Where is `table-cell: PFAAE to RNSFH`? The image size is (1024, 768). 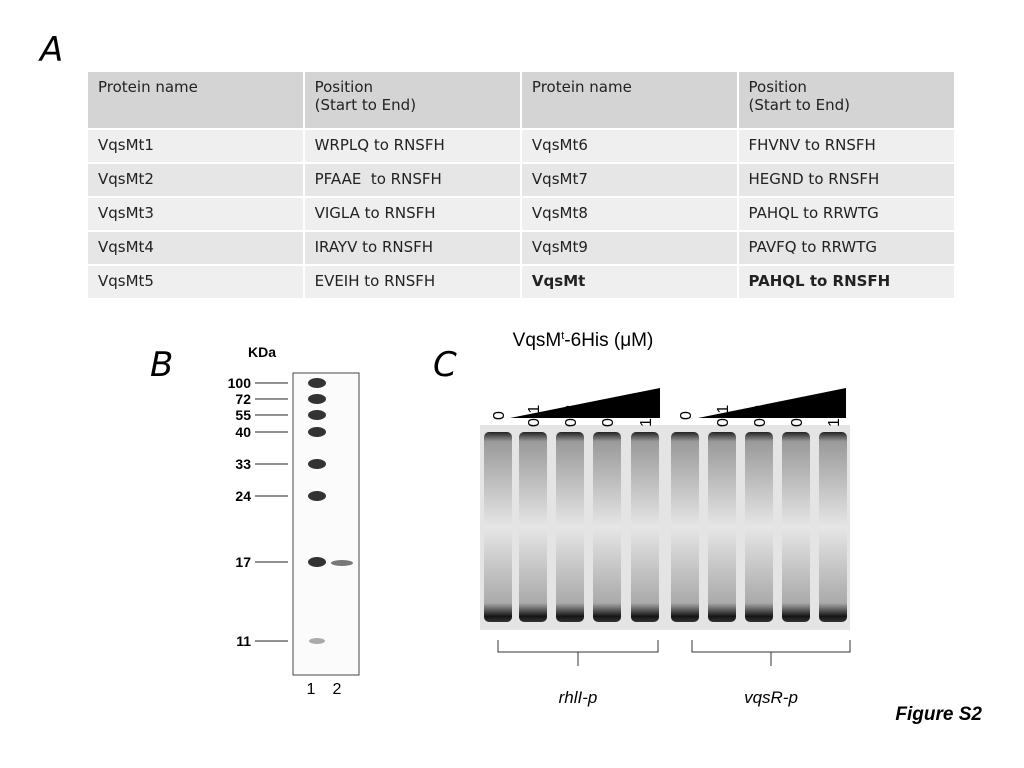
table-cell: PFAAE to RNSFH is located at coordinates (412, 180).